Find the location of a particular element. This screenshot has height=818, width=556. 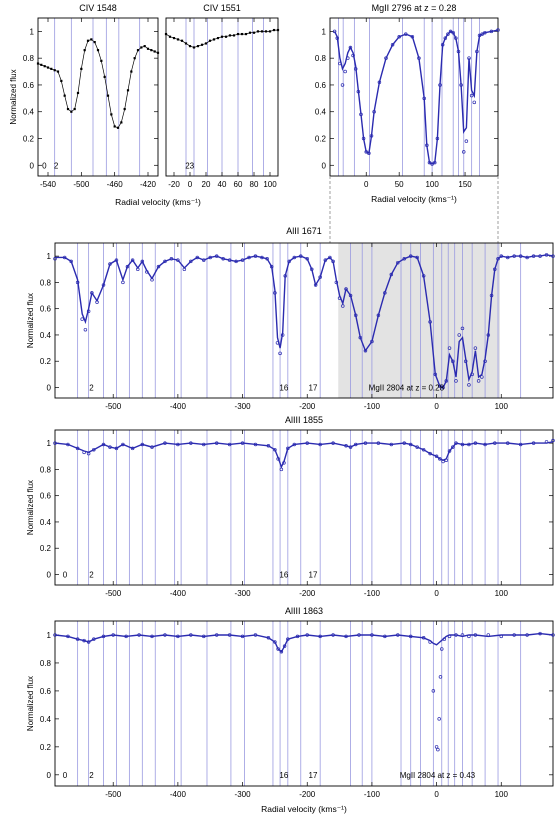

panel-title: AlIII 1855 is located at coordinates (304, 420).